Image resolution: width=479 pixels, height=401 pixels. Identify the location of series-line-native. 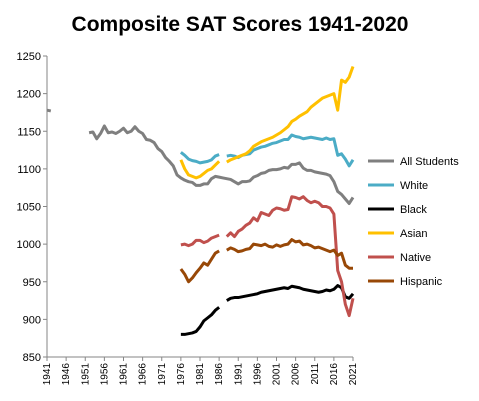
(267, 256).